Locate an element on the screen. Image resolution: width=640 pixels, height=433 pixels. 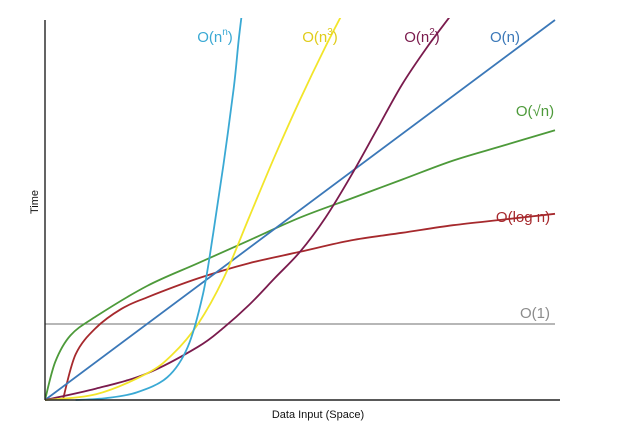
x-axis-label: Data Input (Space) is located at coordinates (318, 415).